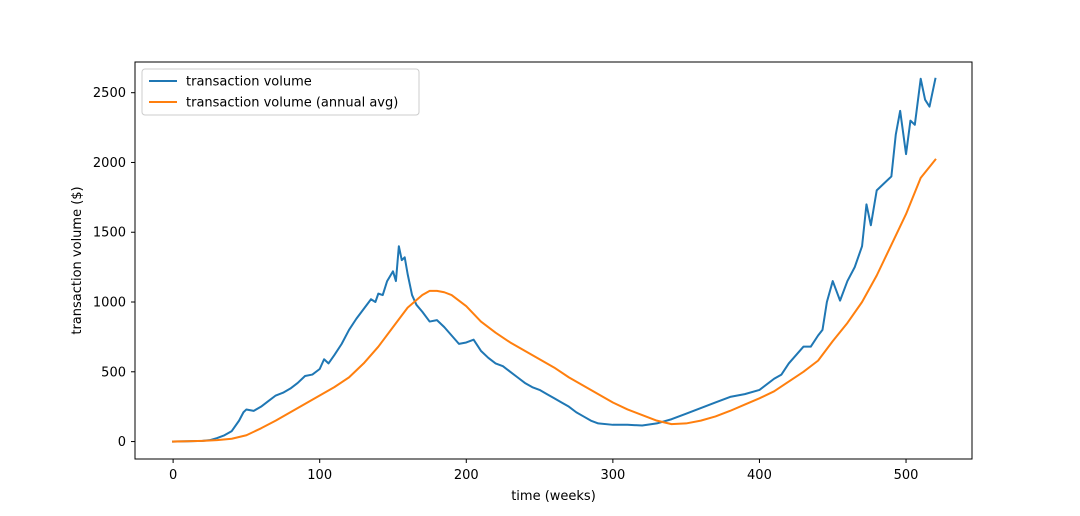  I want to click on y-tick-label: 2000, so click(109, 163).